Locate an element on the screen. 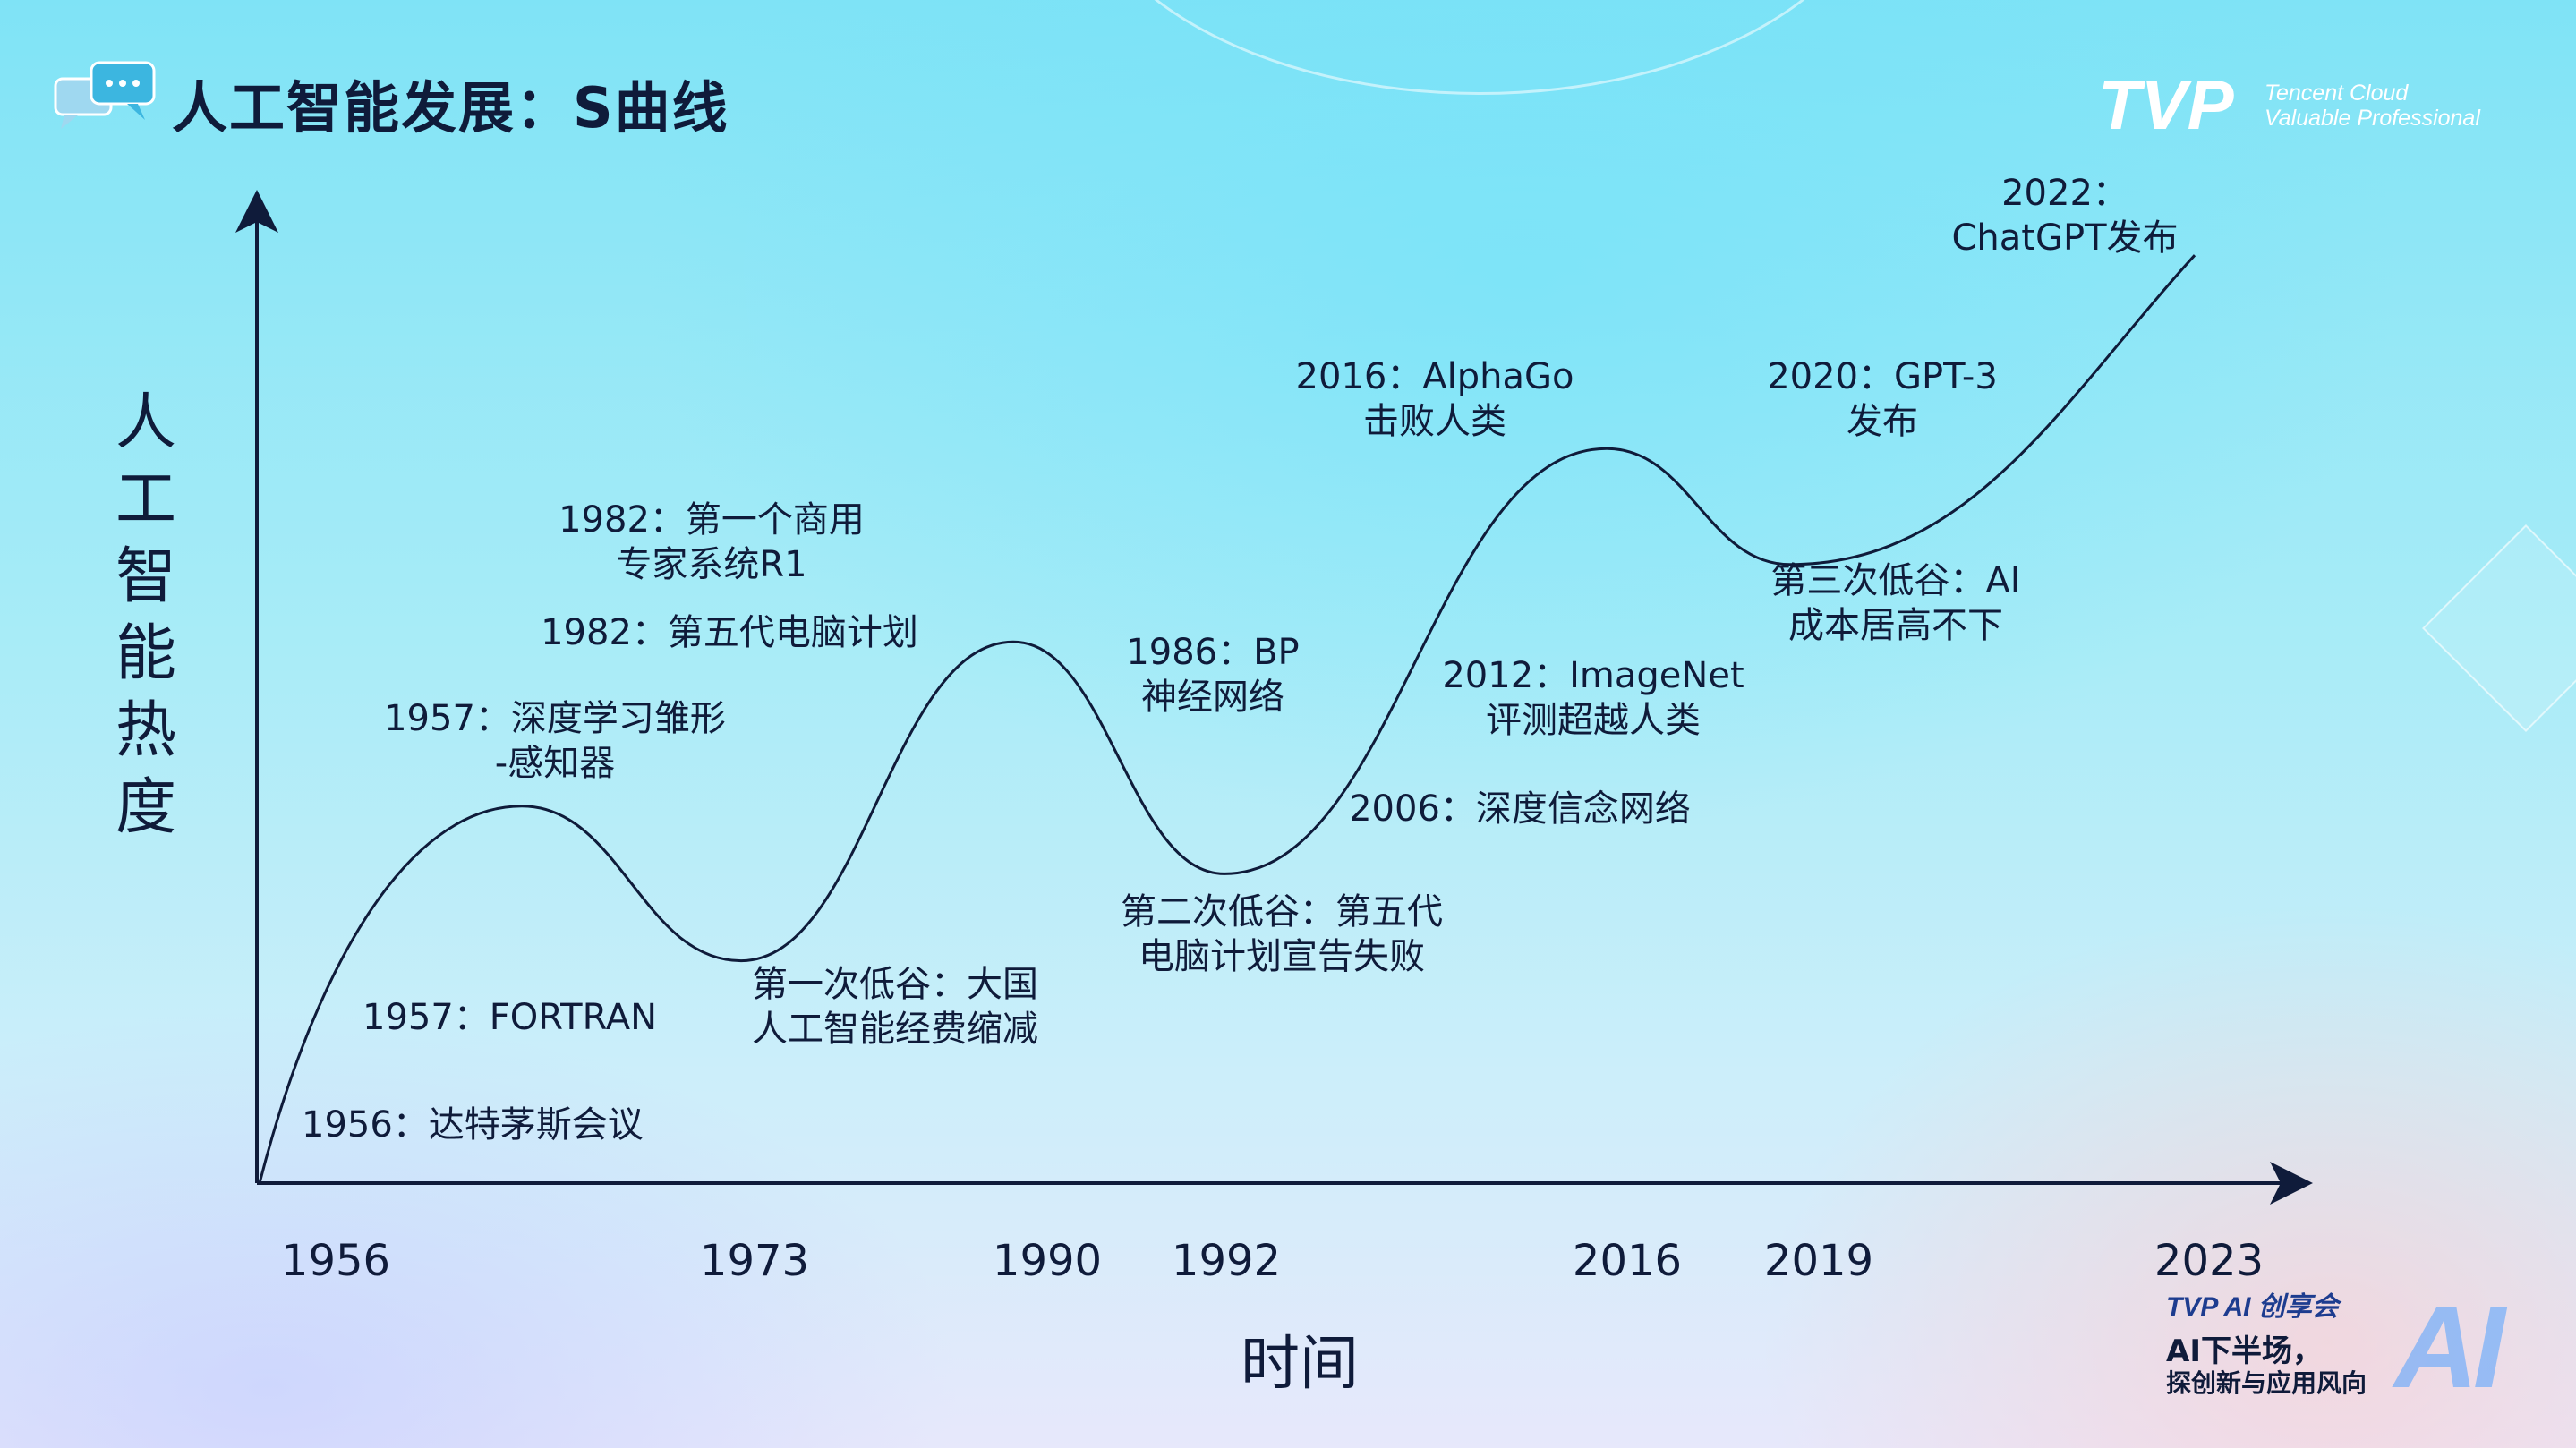 Image resolution: width=2576 pixels, height=1448 pixels. logo-subtitle-line2: Valuable Professional is located at coordinates (2372, 118).